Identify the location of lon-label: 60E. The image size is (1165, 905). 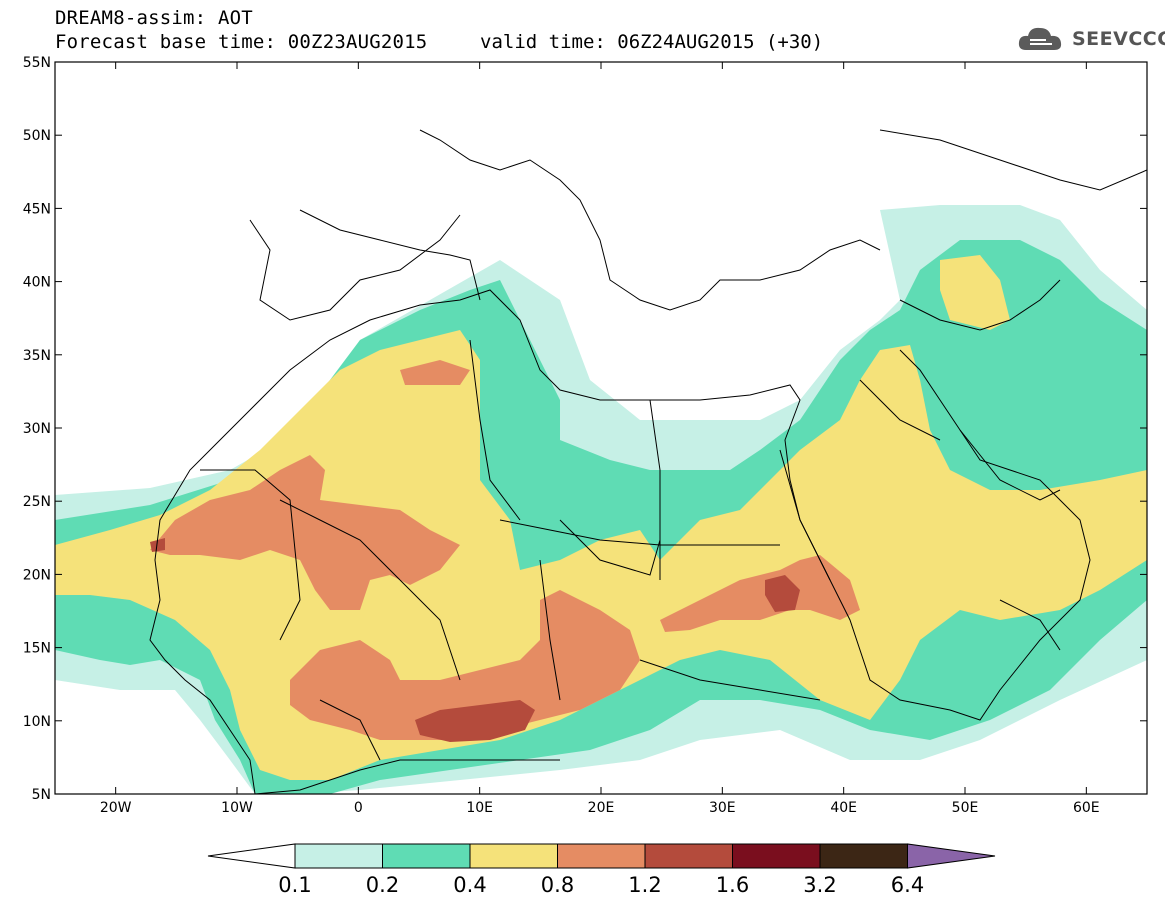
(1086, 808).